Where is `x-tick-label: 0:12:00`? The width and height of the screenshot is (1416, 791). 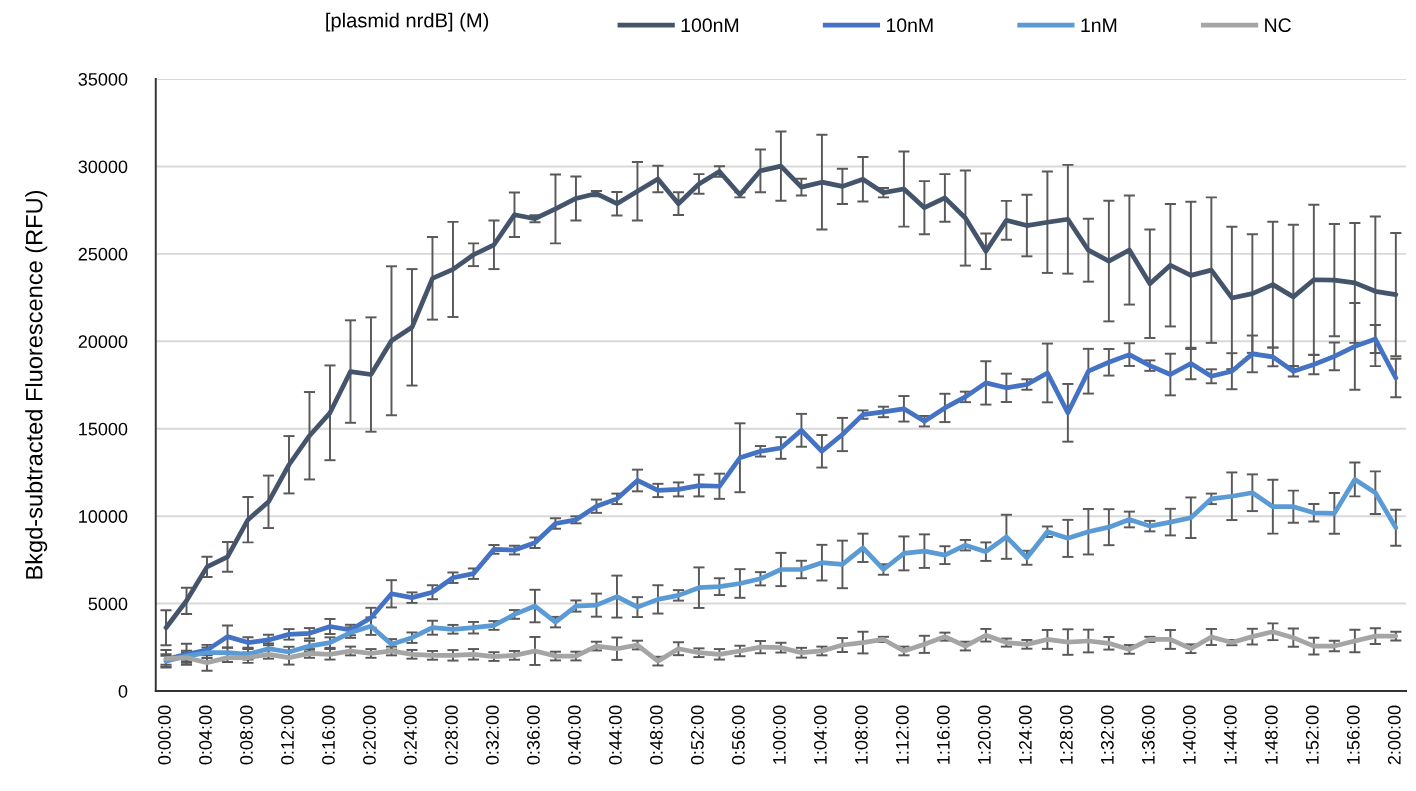
x-tick-label: 0:12:00 is located at coordinates (287, 735).